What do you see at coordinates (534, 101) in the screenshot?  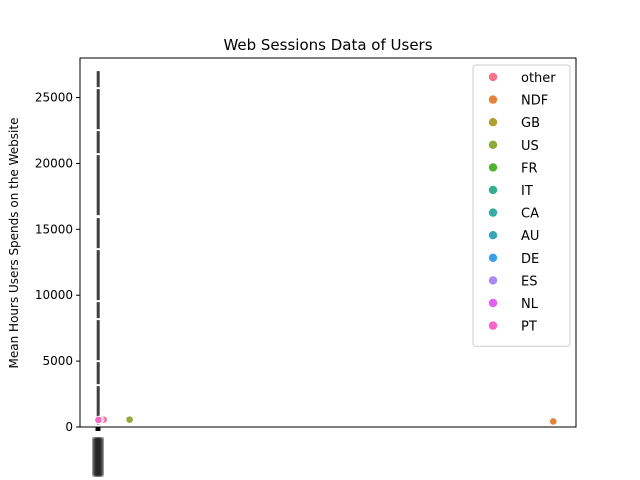 I see `legend-label: NDF` at bounding box center [534, 101].